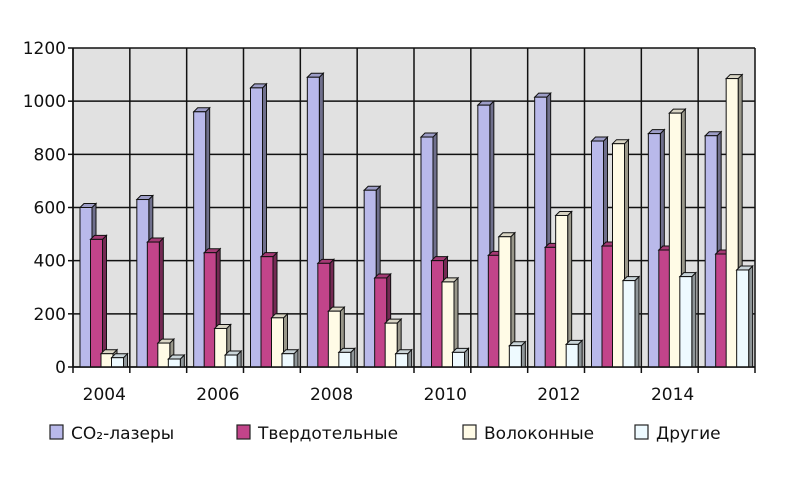  I want to click on y-tick-label: 1200, so click(44, 49).